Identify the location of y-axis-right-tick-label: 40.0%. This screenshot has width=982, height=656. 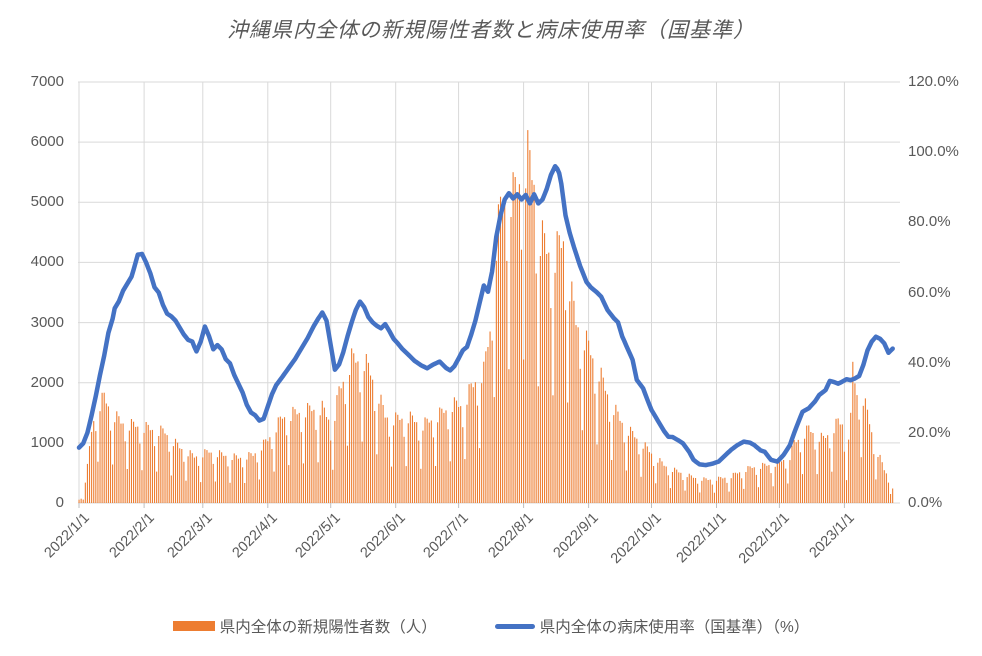
(929, 362).